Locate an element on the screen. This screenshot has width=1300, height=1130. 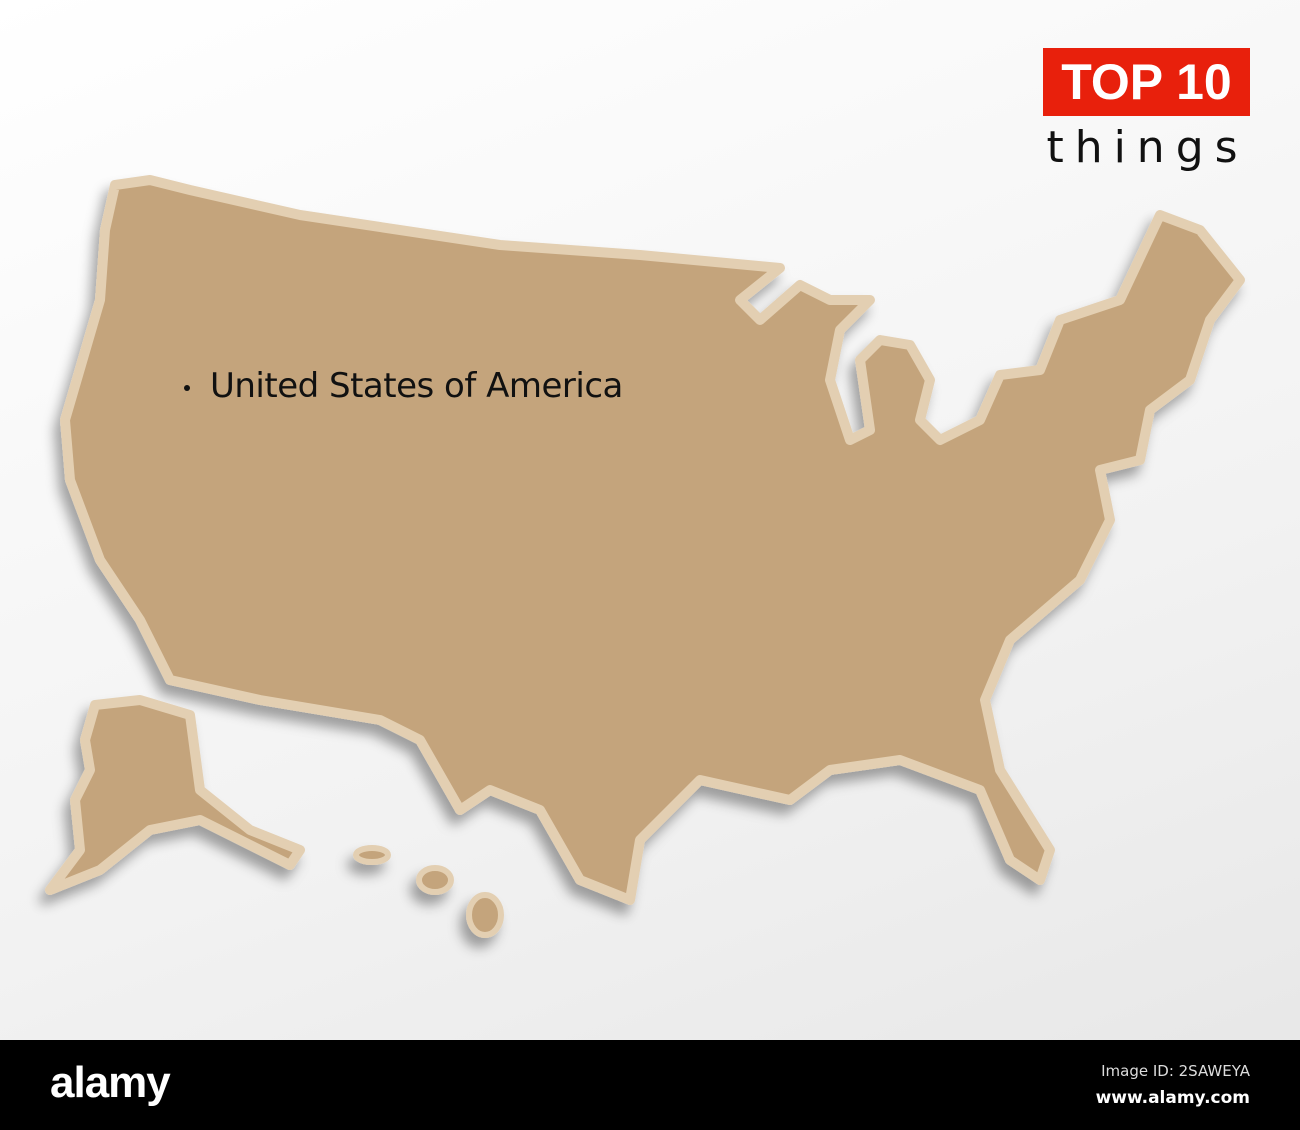
country-label-text: United States of America is located at coordinates (416, 386).